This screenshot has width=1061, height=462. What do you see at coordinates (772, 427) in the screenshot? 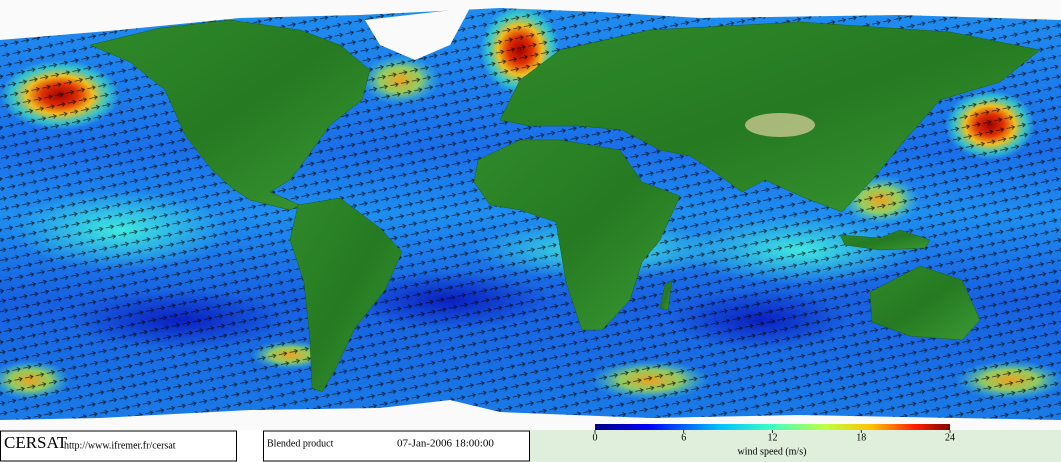
I see `colorbar` at bounding box center [772, 427].